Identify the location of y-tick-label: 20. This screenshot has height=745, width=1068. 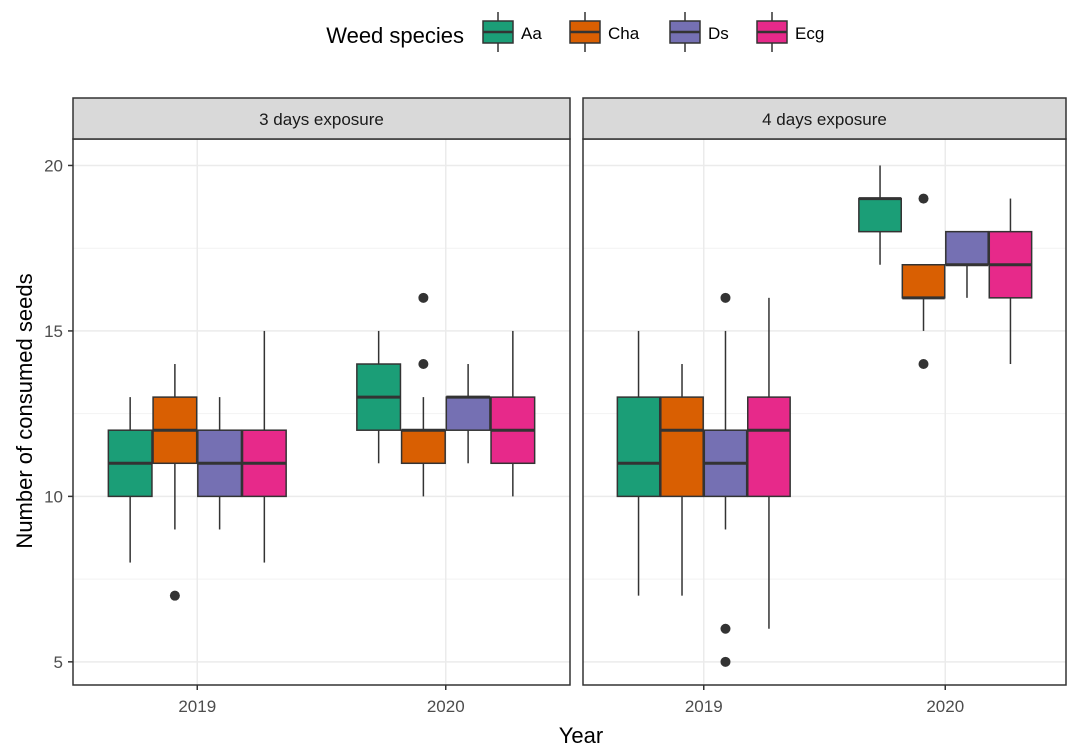
(53, 165).